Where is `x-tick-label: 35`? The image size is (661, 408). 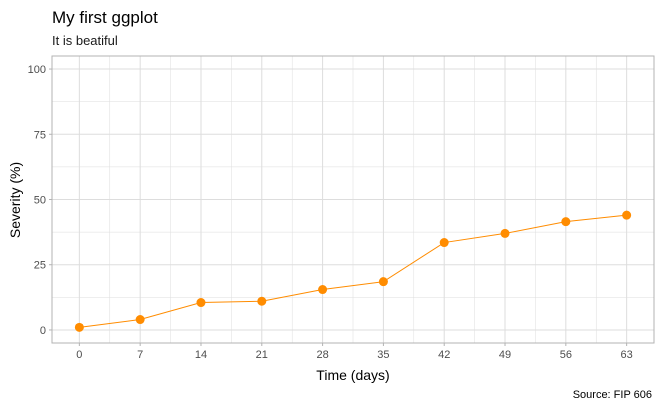
x-tick-label: 35 is located at coordinates (383, 355).